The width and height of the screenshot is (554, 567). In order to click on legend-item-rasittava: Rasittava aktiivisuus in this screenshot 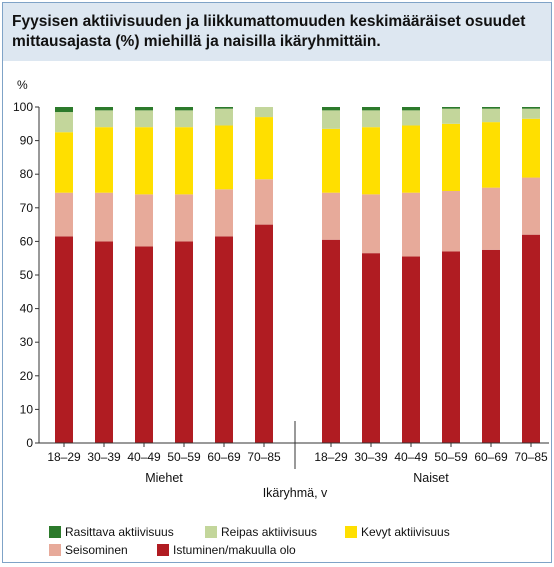, I will do `click(111, 532)`.